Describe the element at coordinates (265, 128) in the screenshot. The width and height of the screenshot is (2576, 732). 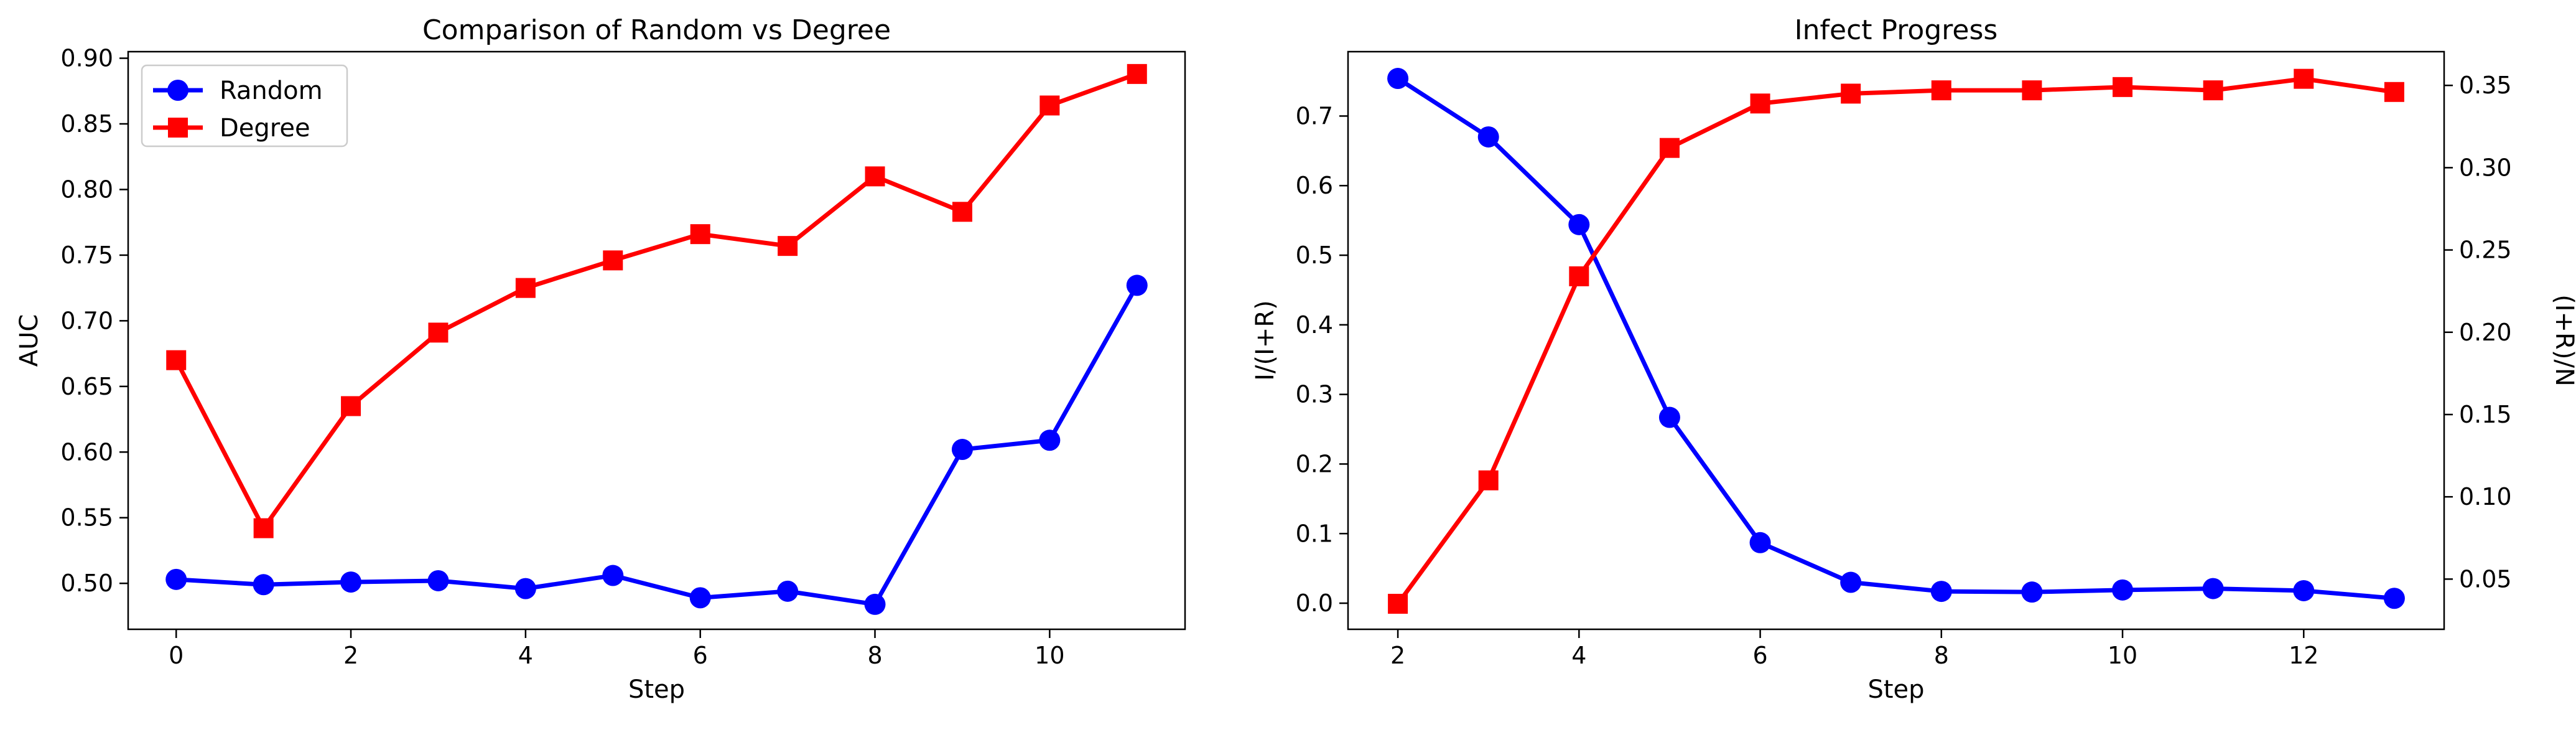
I see `legend-label: Degree` at that location.